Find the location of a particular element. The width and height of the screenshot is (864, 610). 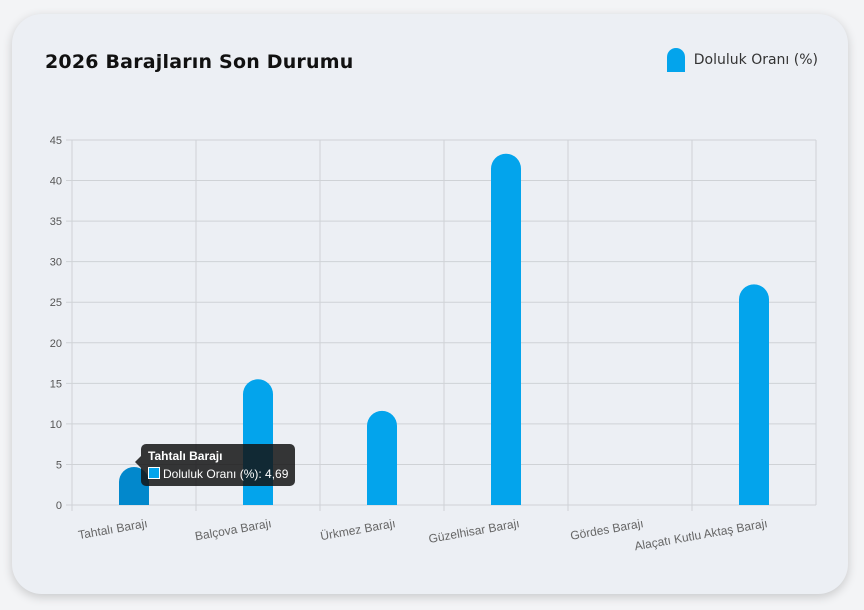

y-tick-label: 20 is located at coordinates (56, 344).